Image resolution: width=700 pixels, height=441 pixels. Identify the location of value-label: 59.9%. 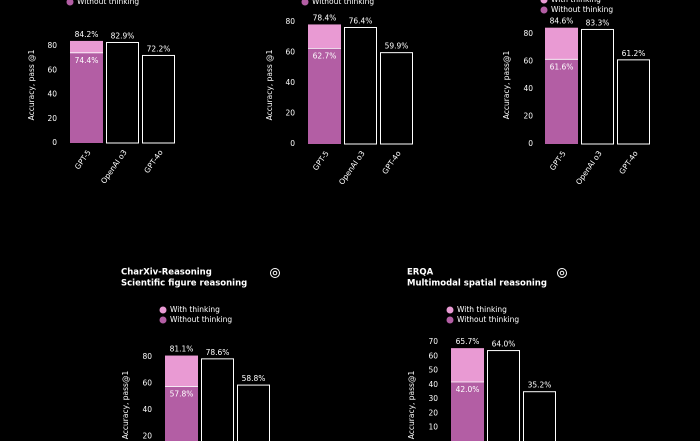
(397, 46).